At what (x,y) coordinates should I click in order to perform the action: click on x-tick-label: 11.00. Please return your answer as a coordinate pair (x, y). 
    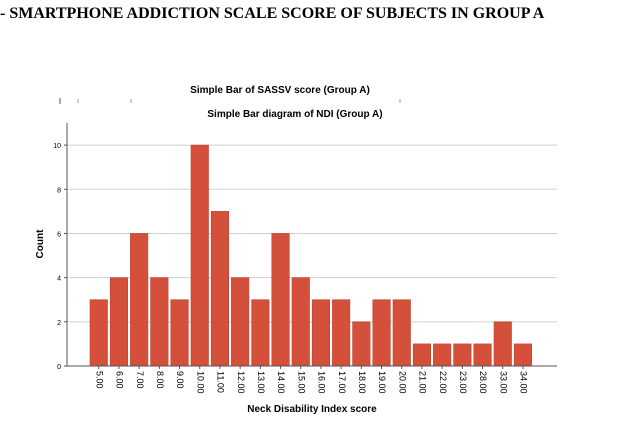
    Looking at the image, I should click on (221, 382).